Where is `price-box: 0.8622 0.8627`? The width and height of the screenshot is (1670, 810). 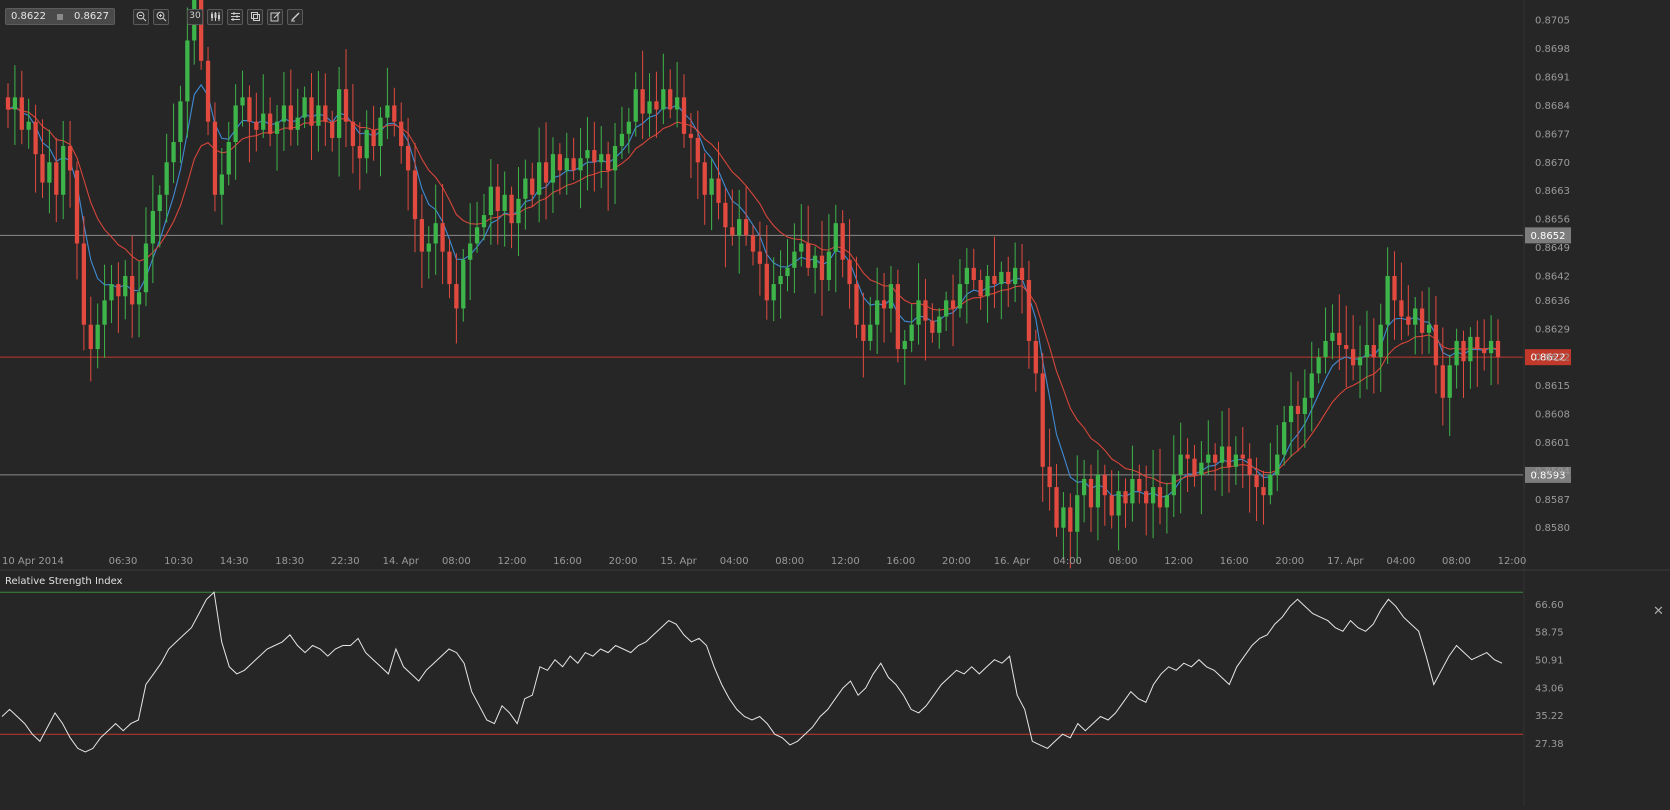
price-box: 0.8622 0.8627 is located at coordinates (60, 16).